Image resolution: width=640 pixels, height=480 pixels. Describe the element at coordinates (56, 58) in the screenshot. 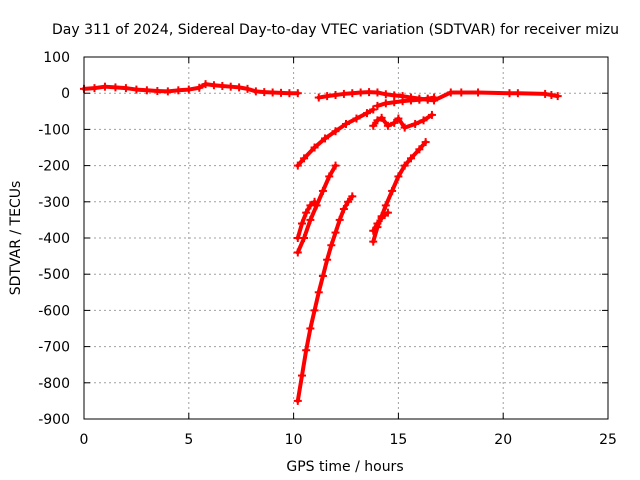

I see `y-tick-label: 100` at that location.